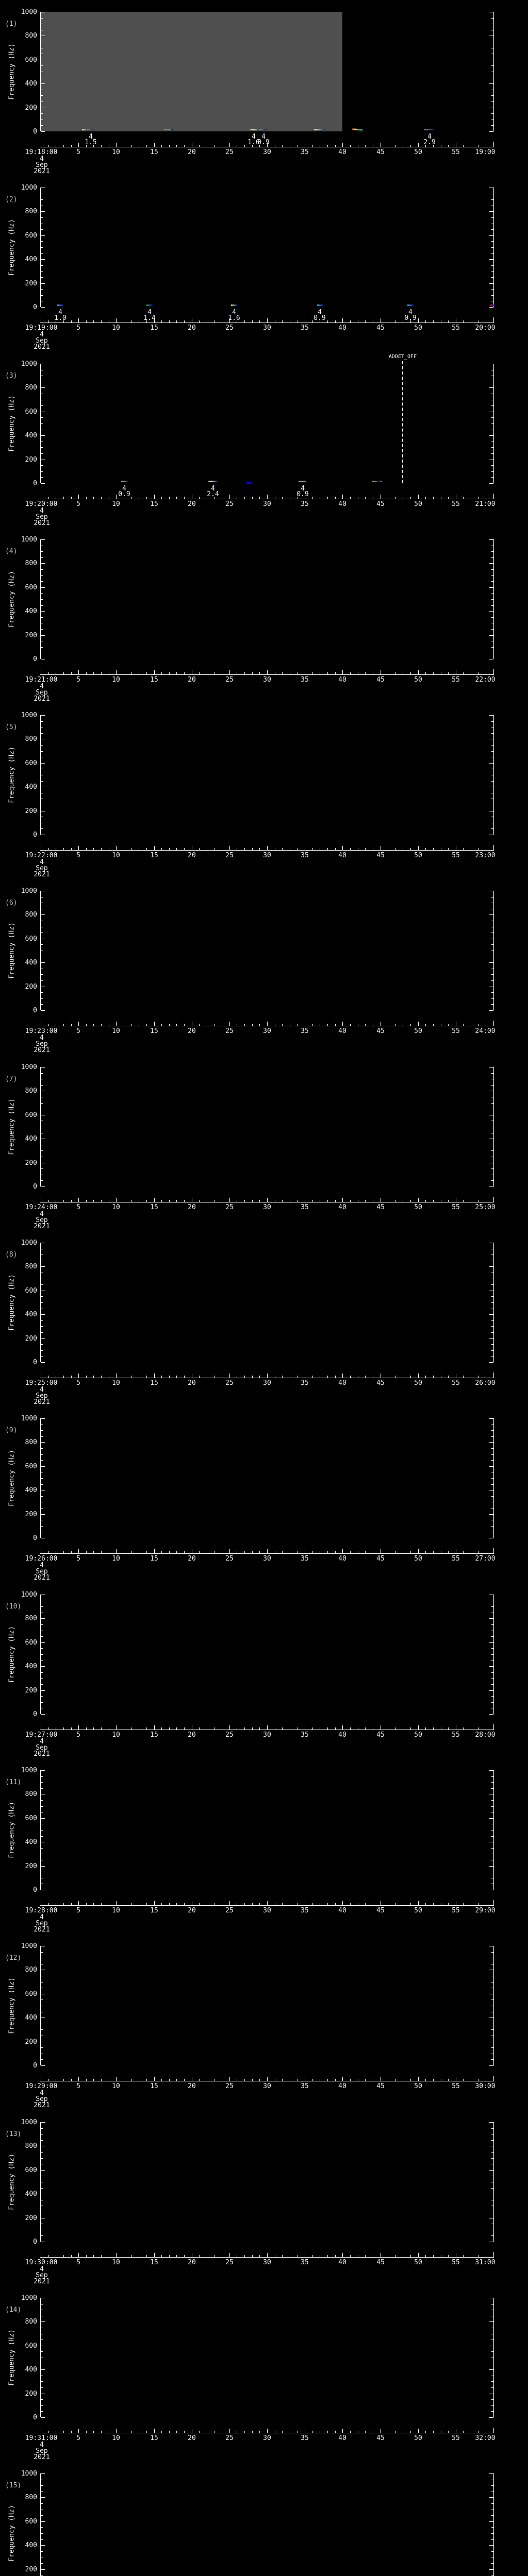 This screenshot has height=2576, width=528. I want to click on x-axis, so click(267, 674).